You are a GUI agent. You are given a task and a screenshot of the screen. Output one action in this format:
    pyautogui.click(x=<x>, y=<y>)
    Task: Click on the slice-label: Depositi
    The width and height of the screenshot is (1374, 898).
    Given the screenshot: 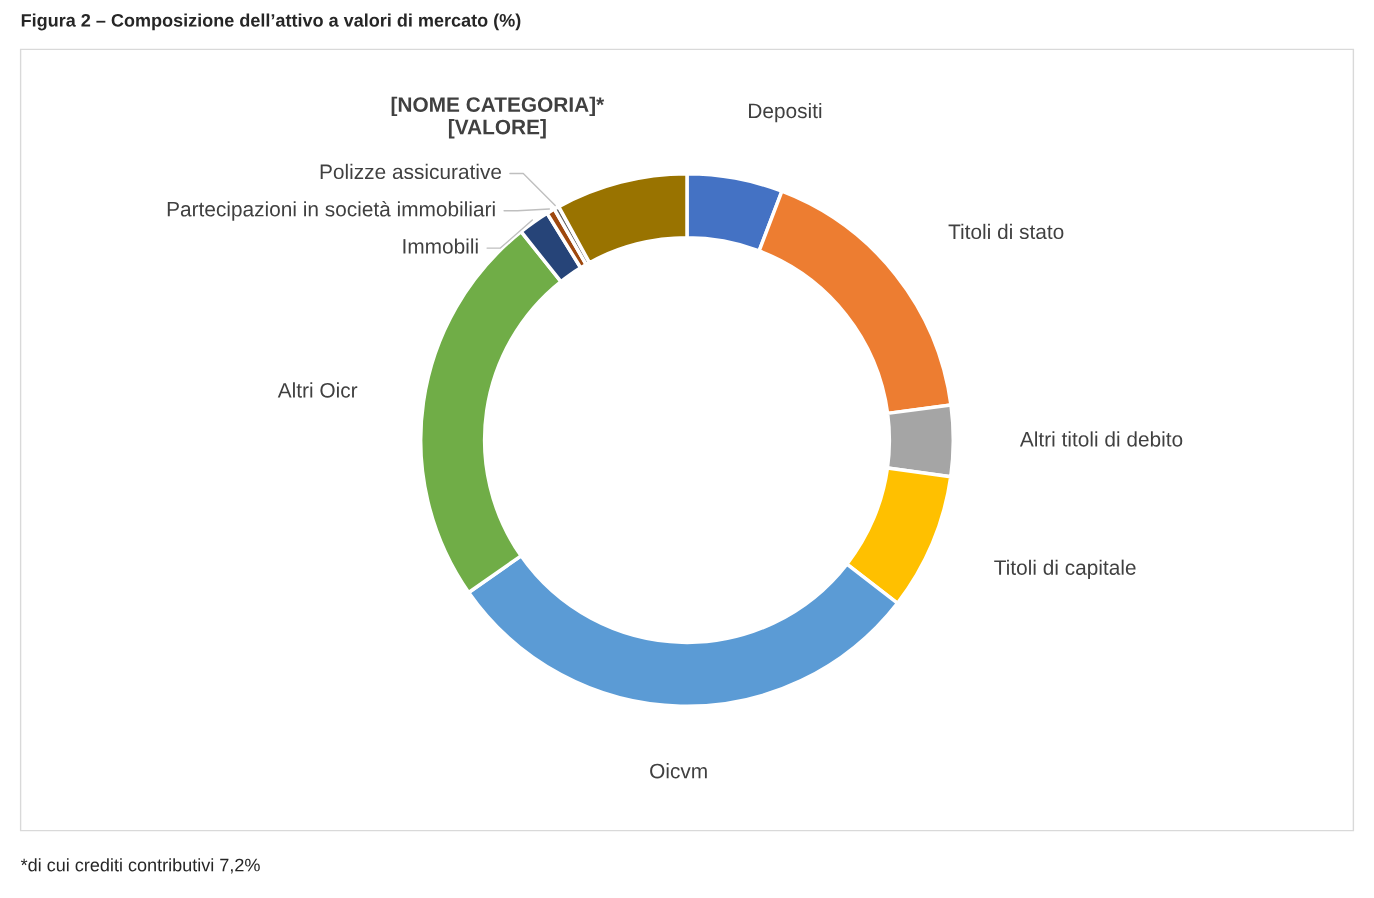 What is the action you would take?
    pyautogui.click(x=785, y=112)
    